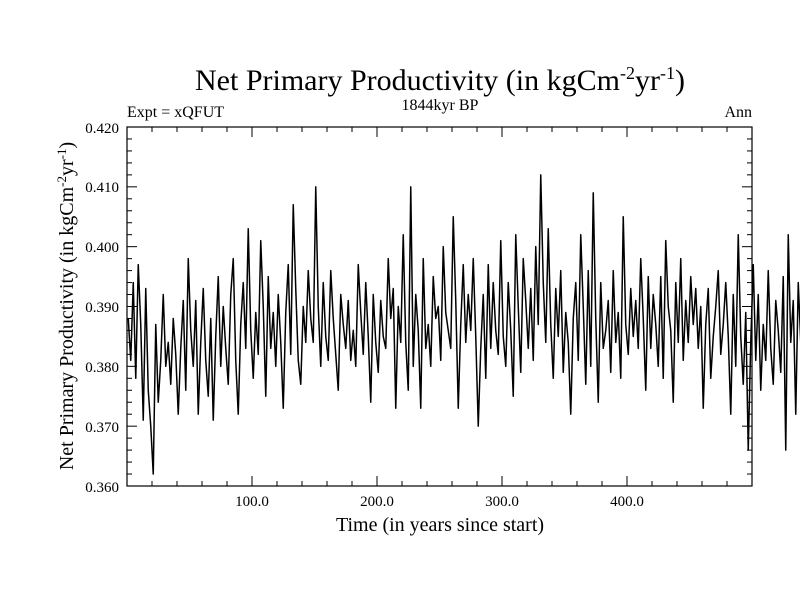 The height and width of the screenshot is (600, 800). Describe the element at coordinates (102, 129) in the screenshot. I see `y-tick-label: 0.420` at that location.